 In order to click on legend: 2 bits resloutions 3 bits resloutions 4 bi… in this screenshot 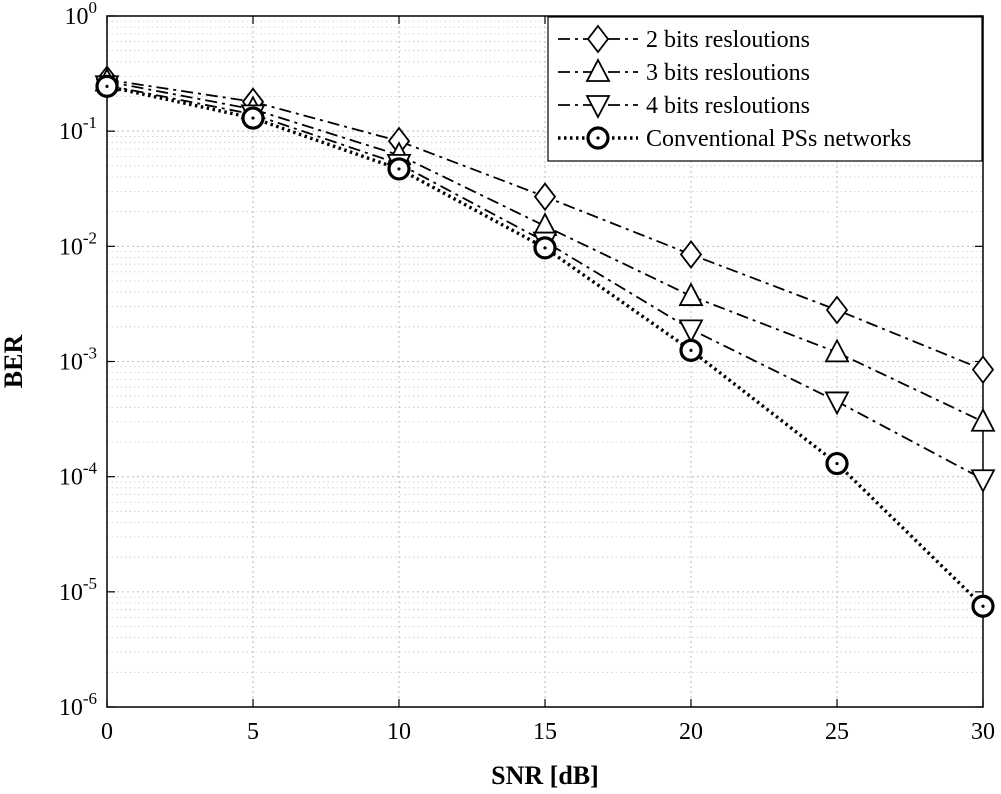, I will do `click(765, 89)`.